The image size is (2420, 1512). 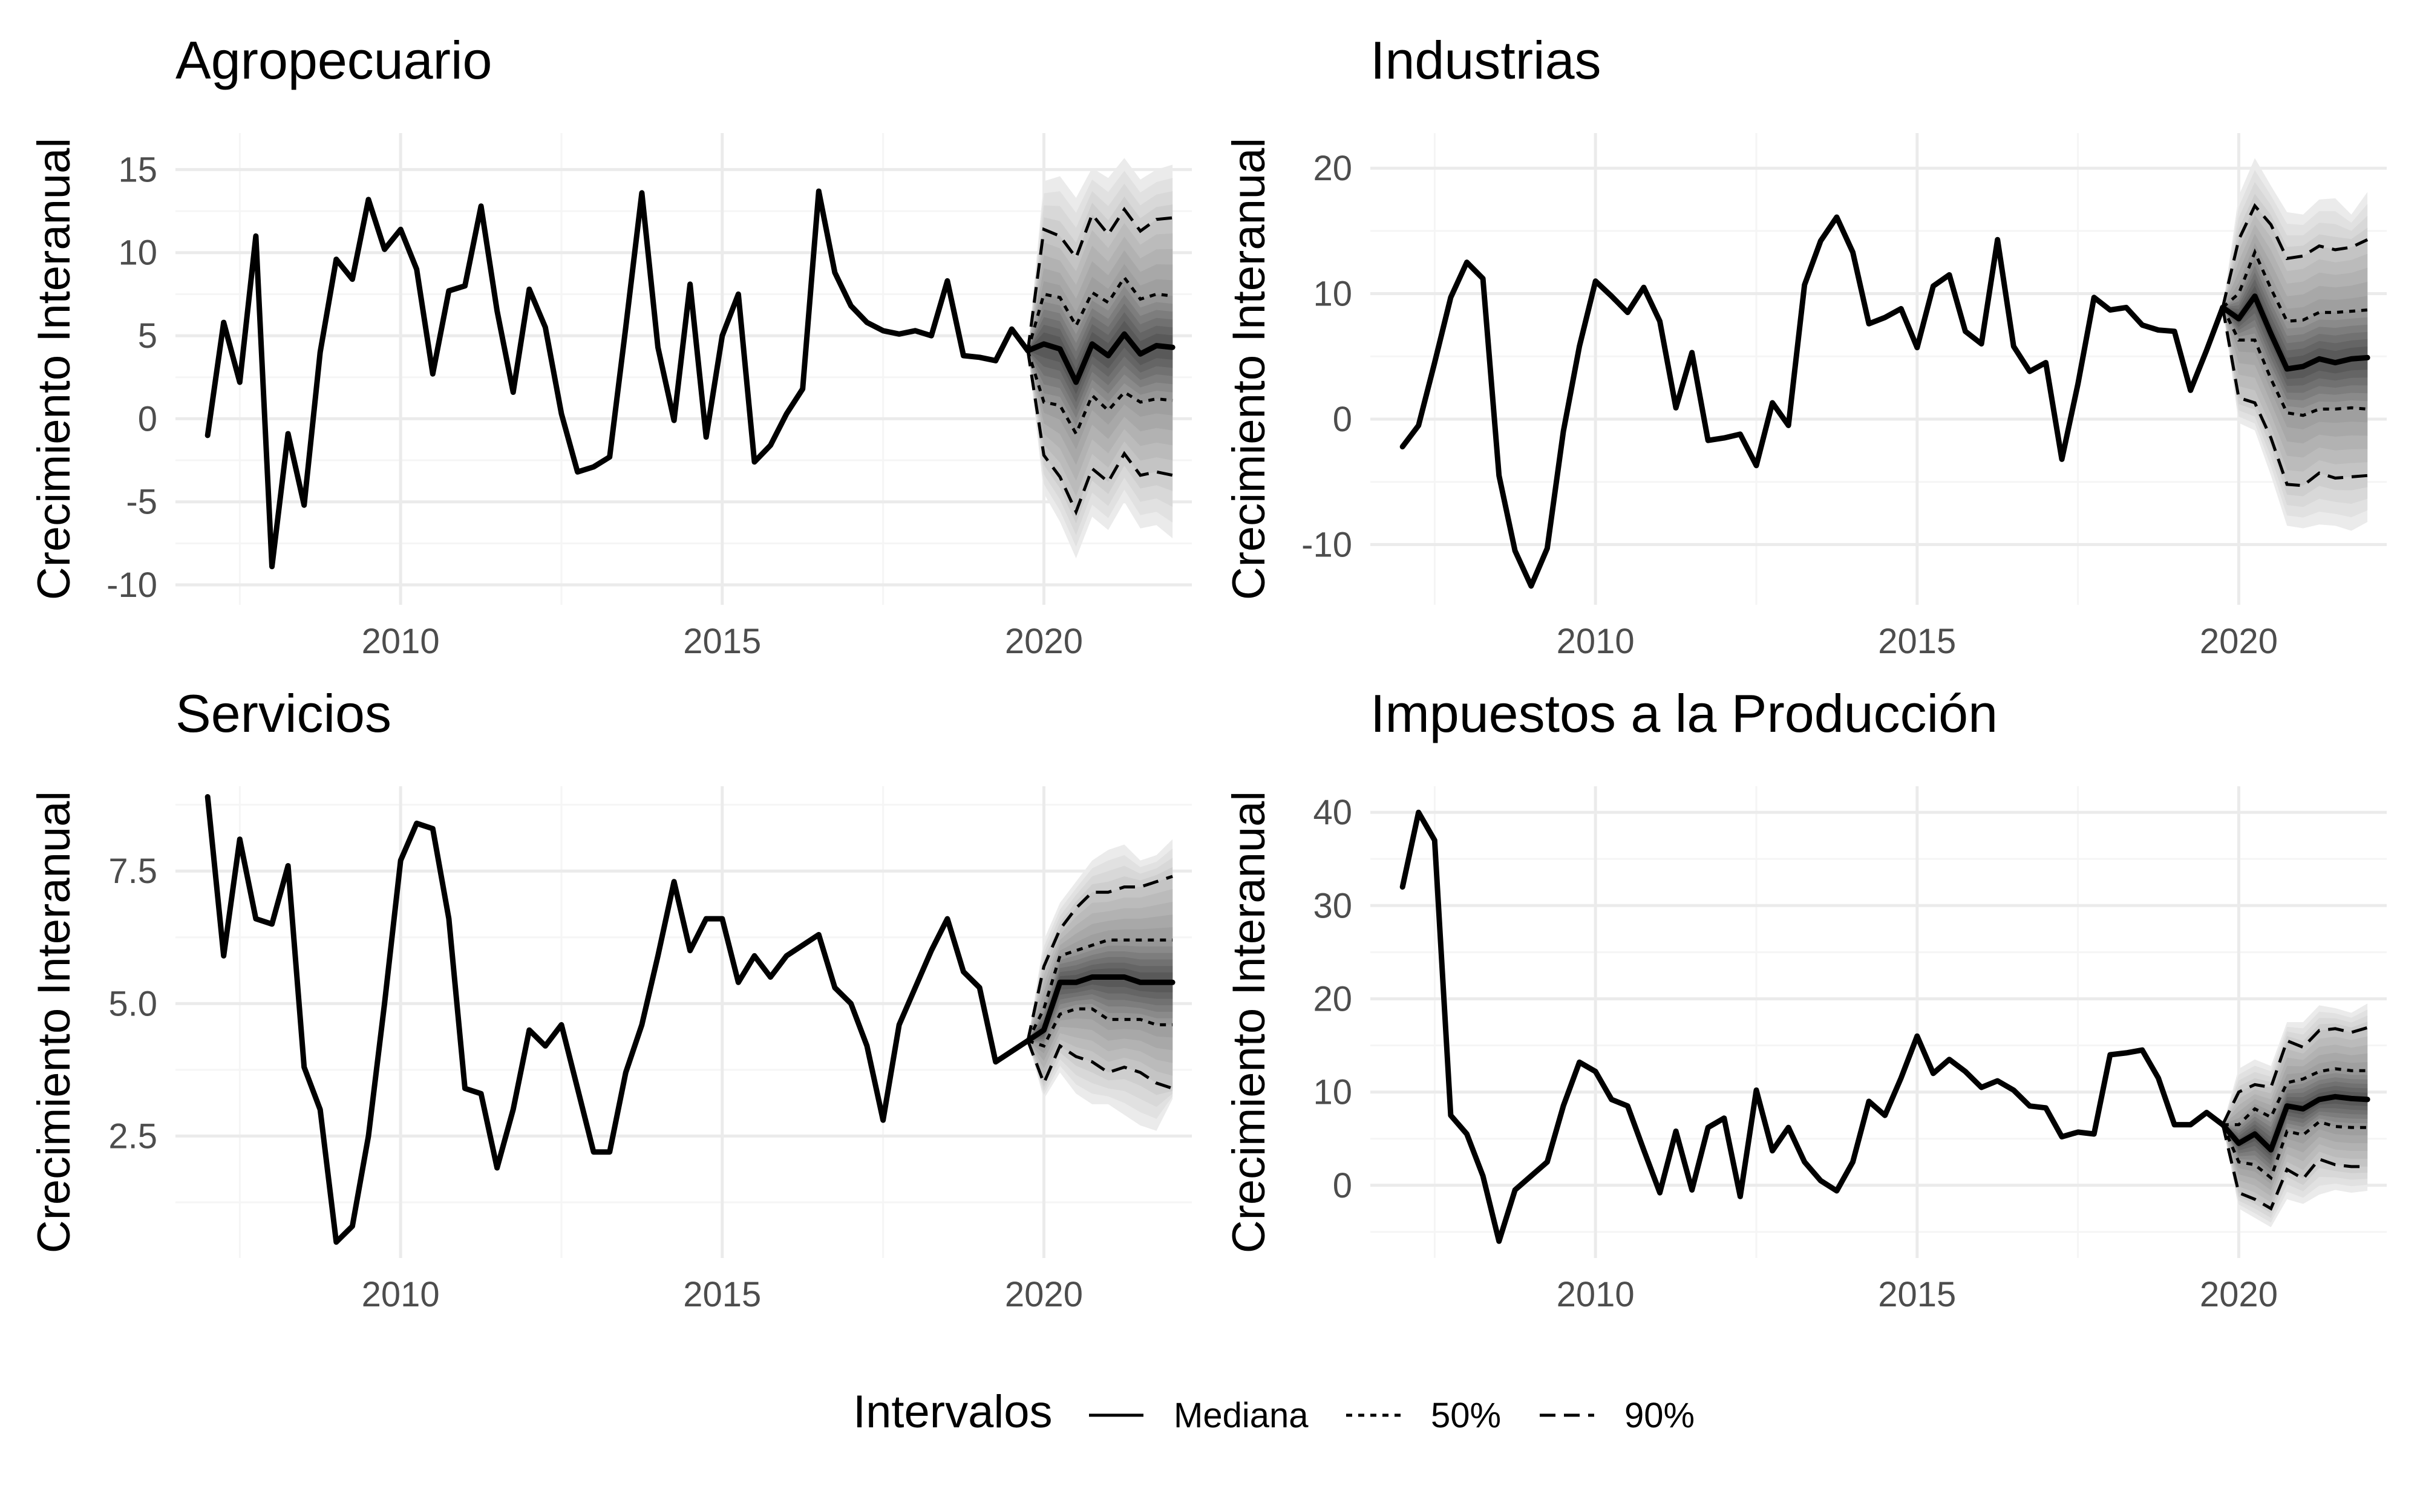 I want to click on panel-title: Agropecuario, so click(x=333, y=60).